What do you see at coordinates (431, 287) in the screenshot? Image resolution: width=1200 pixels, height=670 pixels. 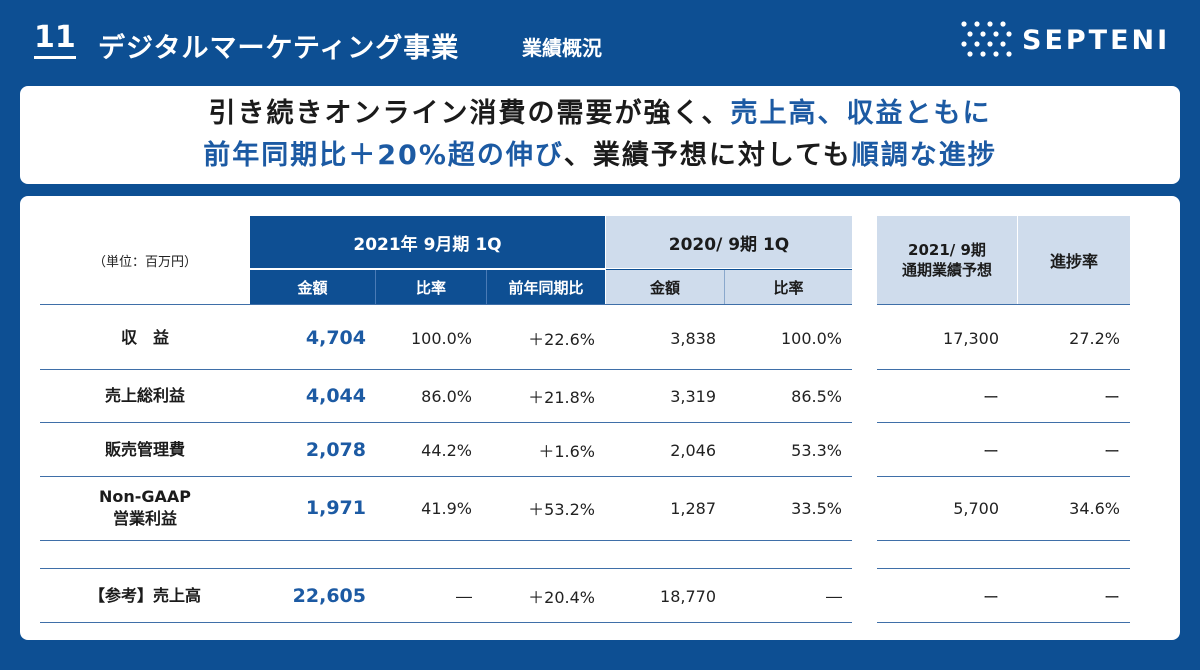 I see `header-2021-ratio: 比率` at bounding box center [431, 287].